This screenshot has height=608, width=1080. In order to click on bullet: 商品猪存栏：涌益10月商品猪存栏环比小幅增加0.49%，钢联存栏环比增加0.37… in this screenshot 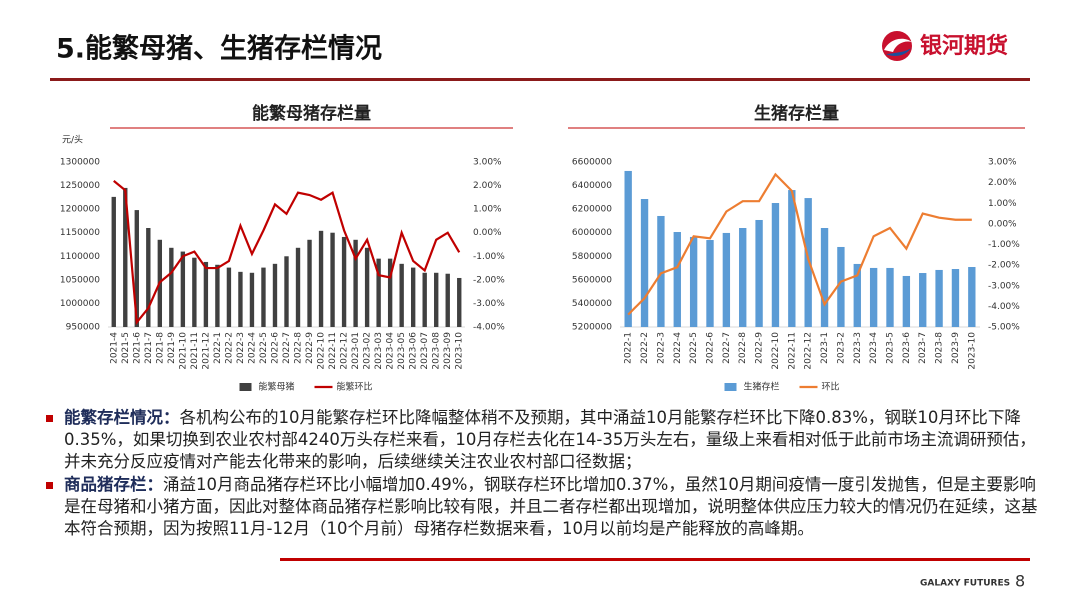, I will do `click(541, 507)`.